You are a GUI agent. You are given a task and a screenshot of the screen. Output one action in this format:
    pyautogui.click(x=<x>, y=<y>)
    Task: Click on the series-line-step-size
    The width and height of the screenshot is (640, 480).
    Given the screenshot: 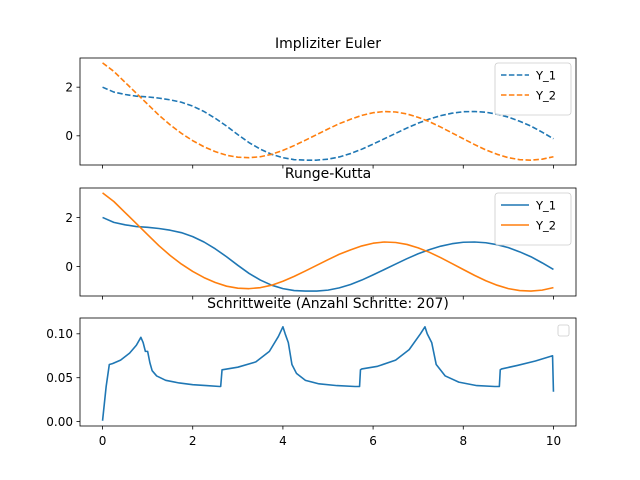 What is the action you would take?
    pyautogui.click(x=328, y=373)
    